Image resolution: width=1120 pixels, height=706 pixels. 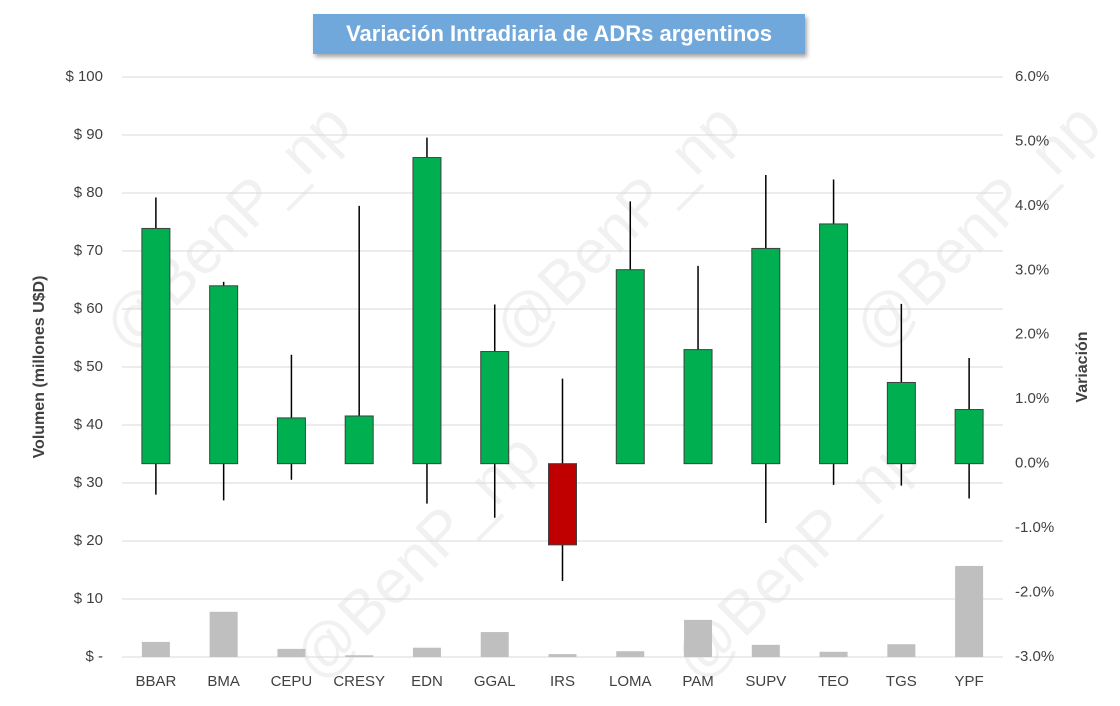 I want to click on y2-tick-label: -2.0%, so click(x=1034, y=592).